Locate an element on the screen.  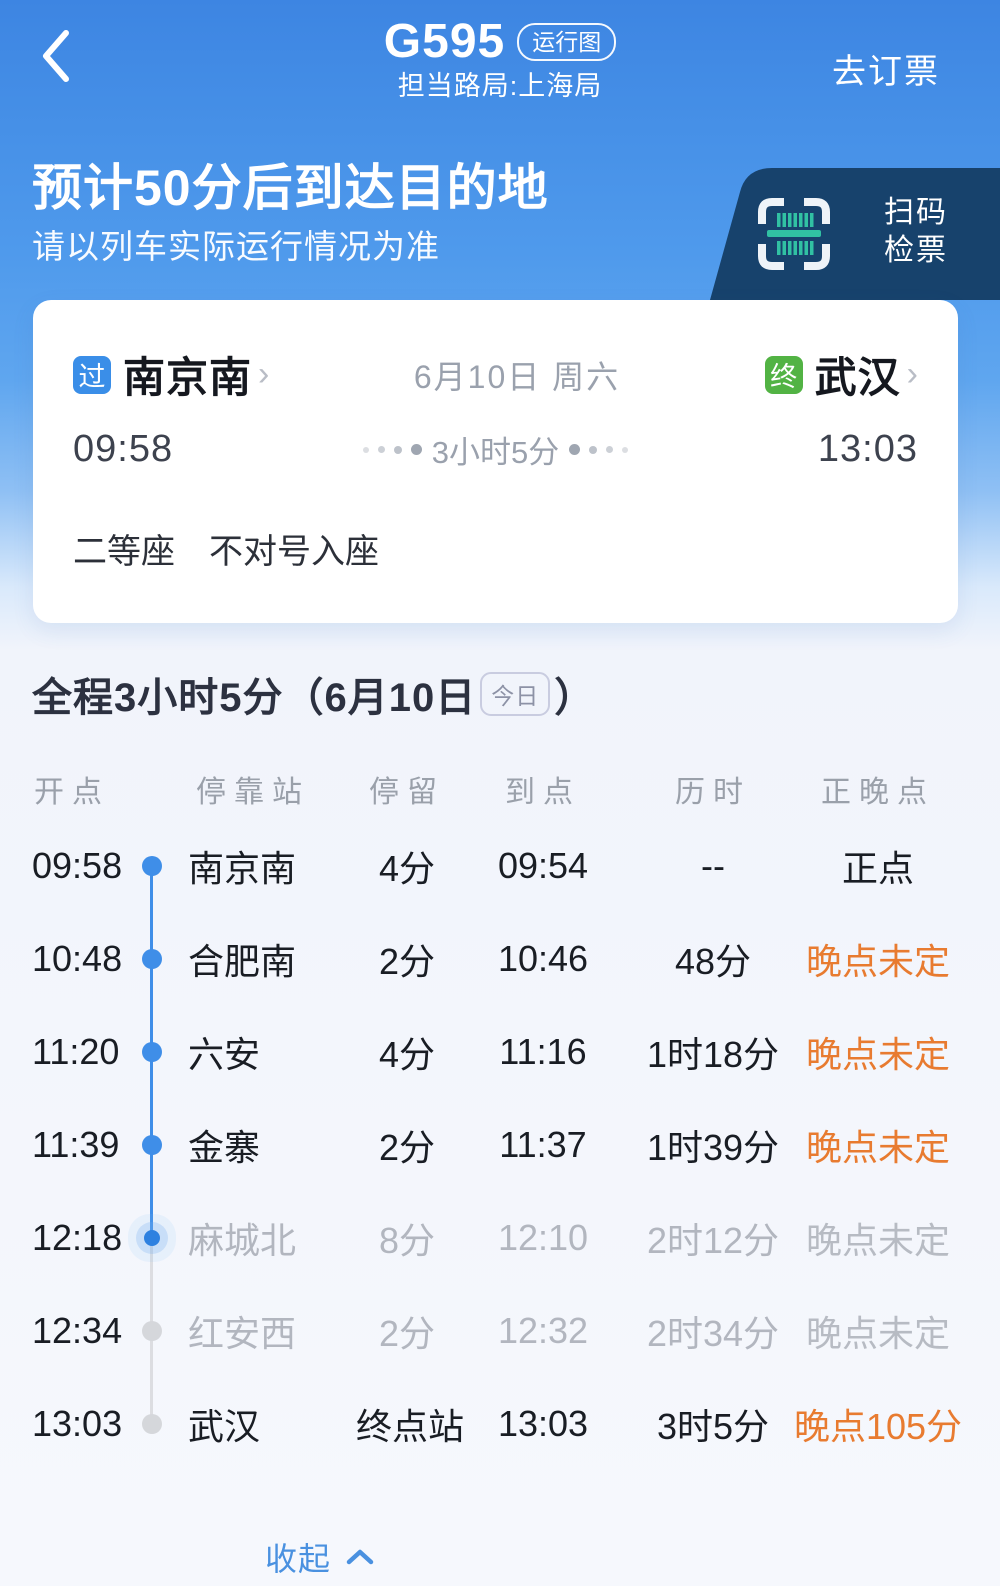
pass-station-badge: 过 is located at coordinates (92, 374).